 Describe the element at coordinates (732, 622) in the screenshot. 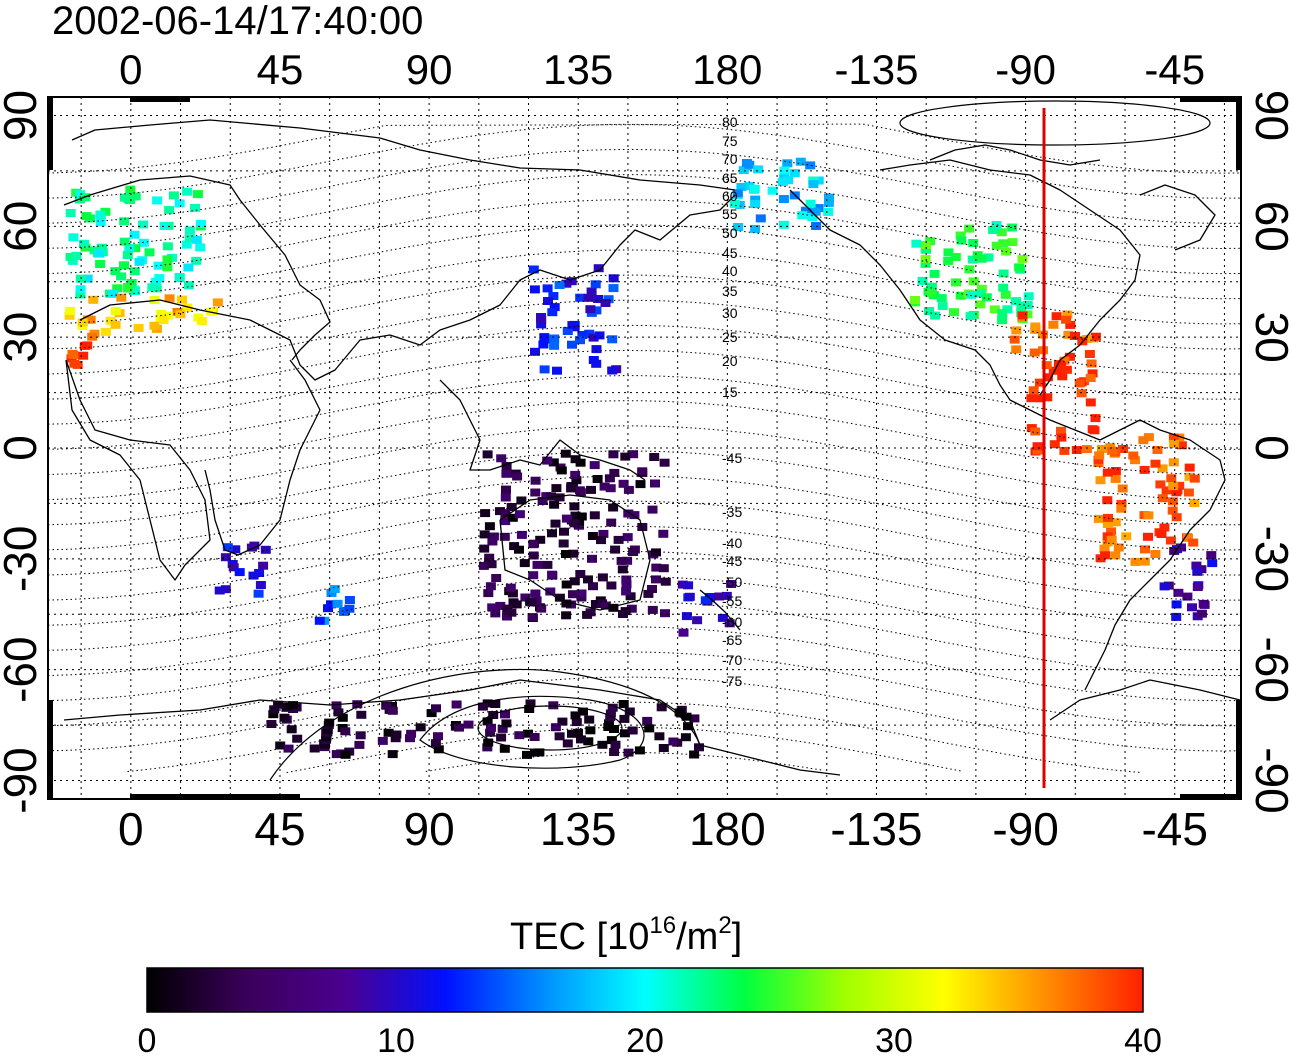

I see `contour-label: -60` at that location.